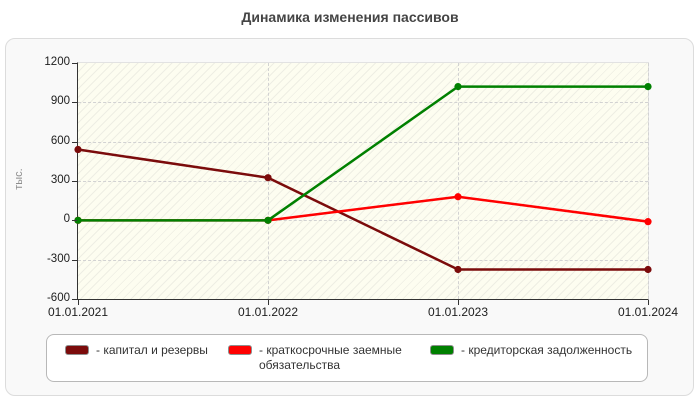 The width and height of the screenshot is (700, 400). Describe the element at coordinates (648, 312) in the screenshot. I see `x-tick-label: 01.01.2024` at that location.